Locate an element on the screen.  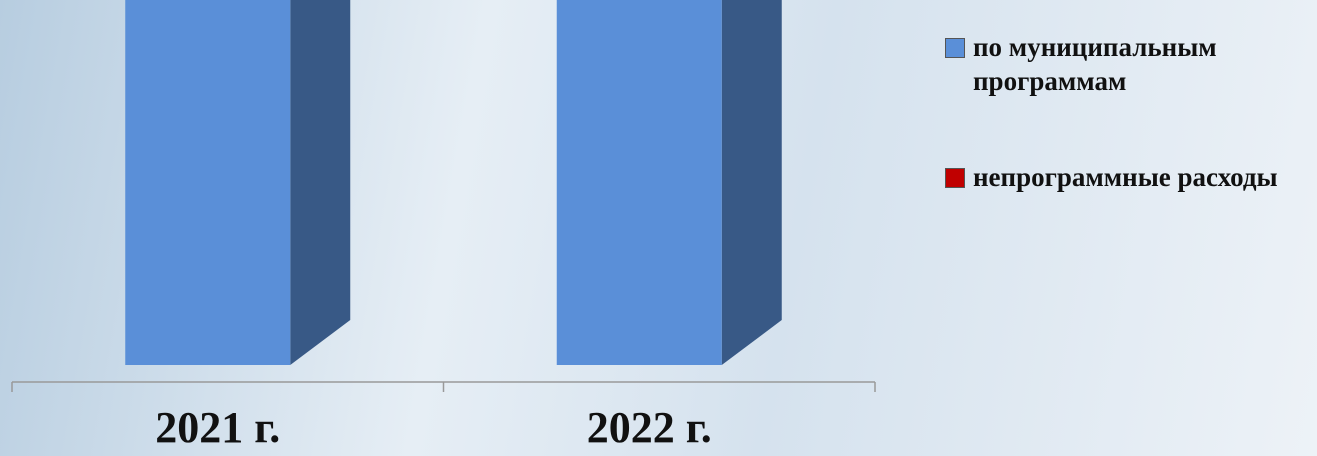
legend-label: непрограммные расходы is located at coordinates (1125, 177).